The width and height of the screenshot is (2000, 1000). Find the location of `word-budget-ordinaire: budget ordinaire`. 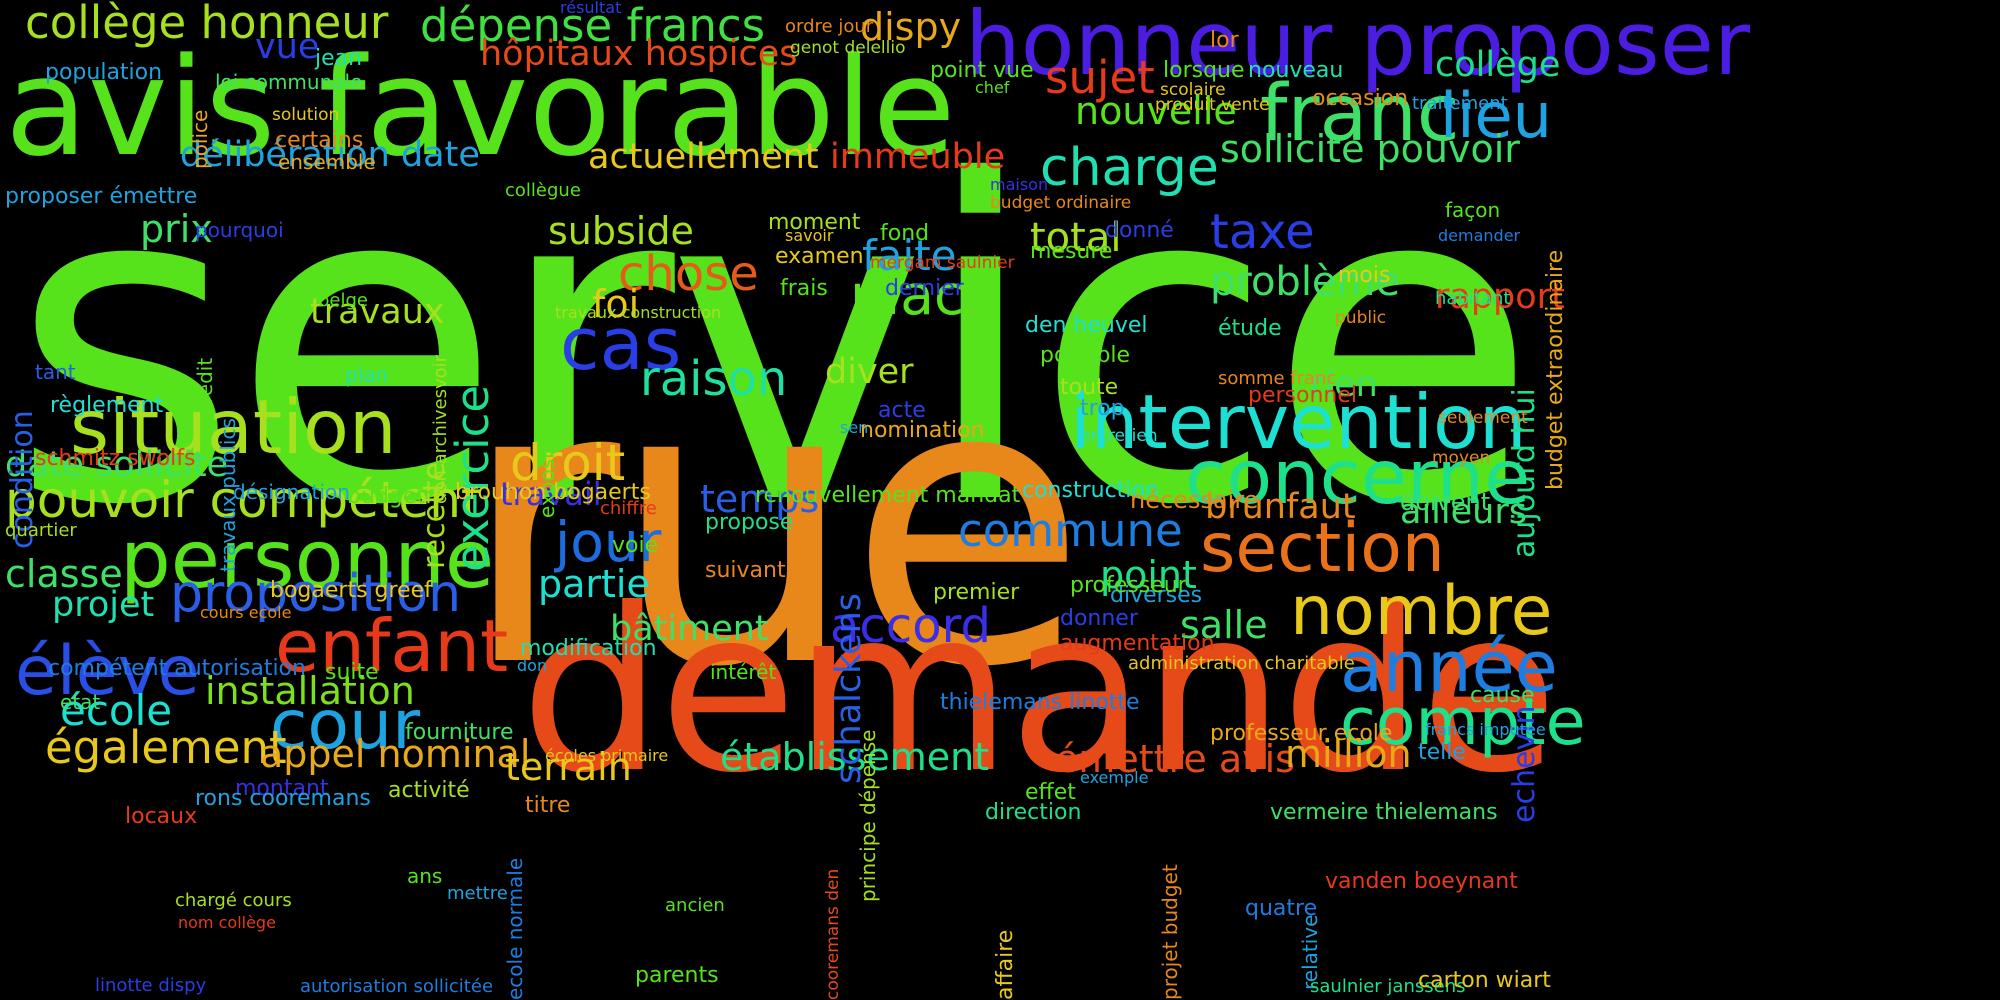

word-budget-ordinaire: budget ordinaire is located at coordinates (1061, 203).